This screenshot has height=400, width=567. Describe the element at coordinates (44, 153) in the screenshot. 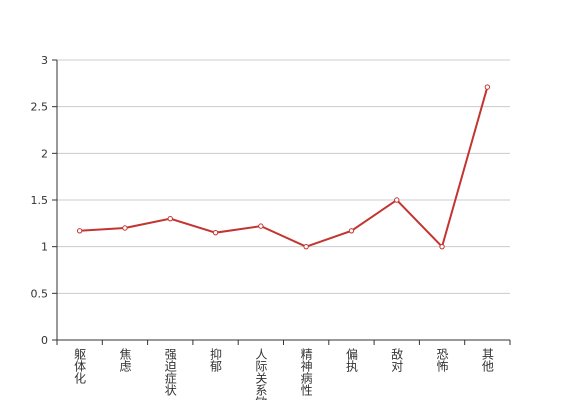

I see `y-tick-label: 2` at that location.